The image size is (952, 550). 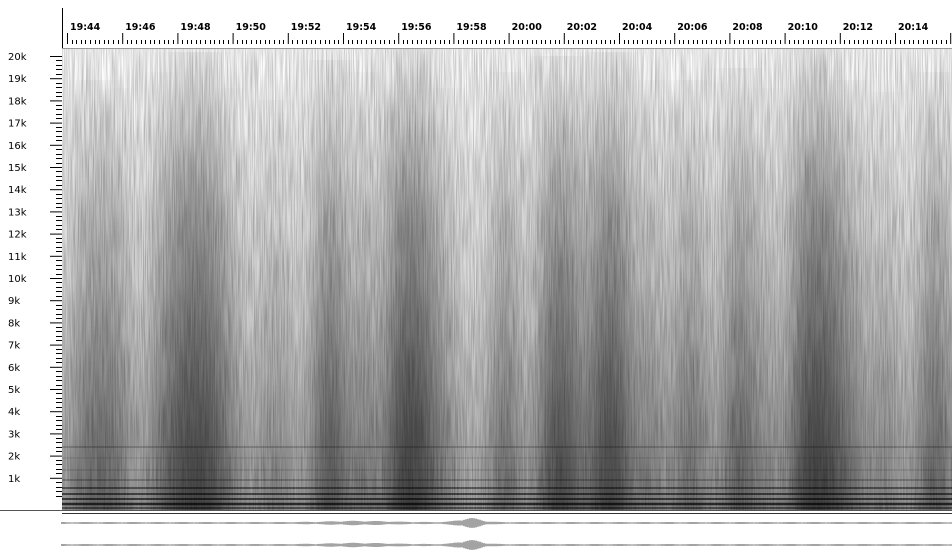 What do you see at coordinates (85, 27) in the screenshot?
I see `time-label: 19:44` at bounding box center [85, 27].